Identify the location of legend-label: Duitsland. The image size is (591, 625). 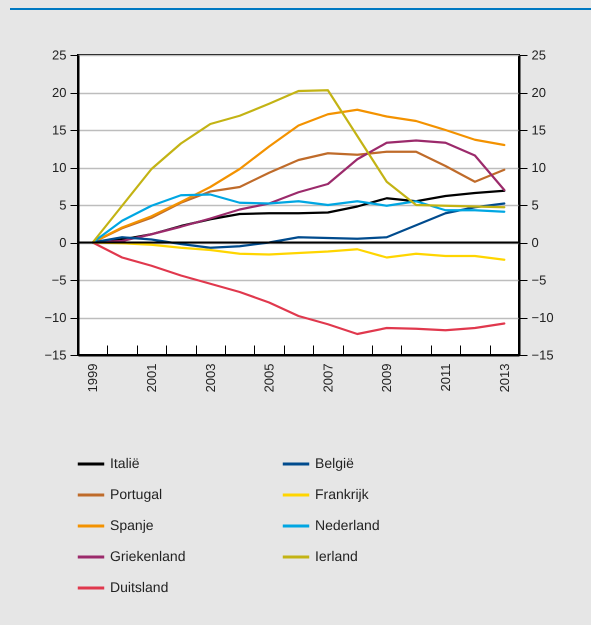
(139, 587).